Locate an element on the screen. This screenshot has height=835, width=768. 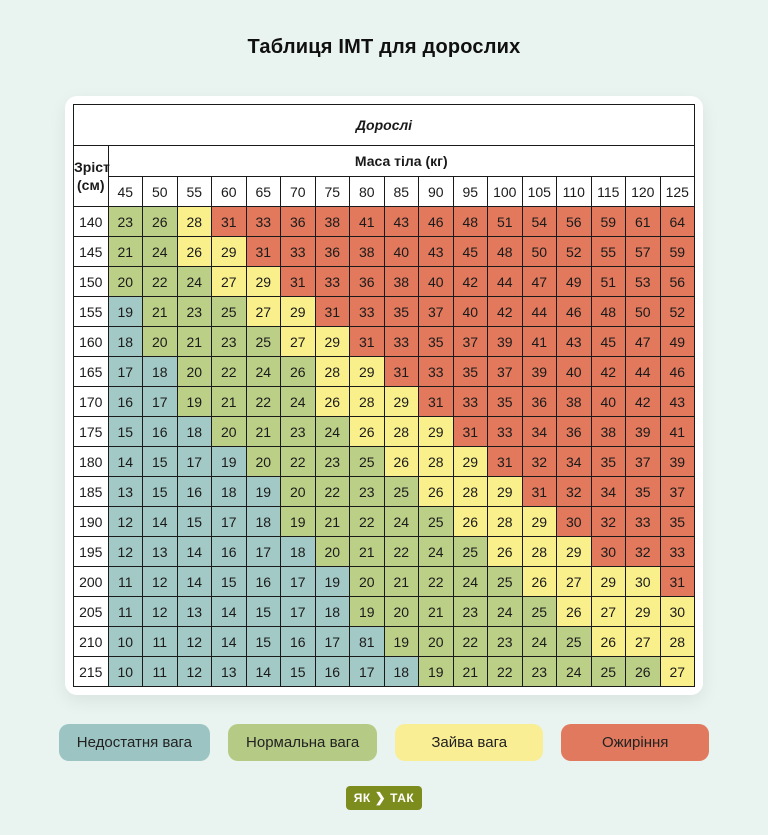
weight-header-cell: 55 is located at coordinates (194, 191).